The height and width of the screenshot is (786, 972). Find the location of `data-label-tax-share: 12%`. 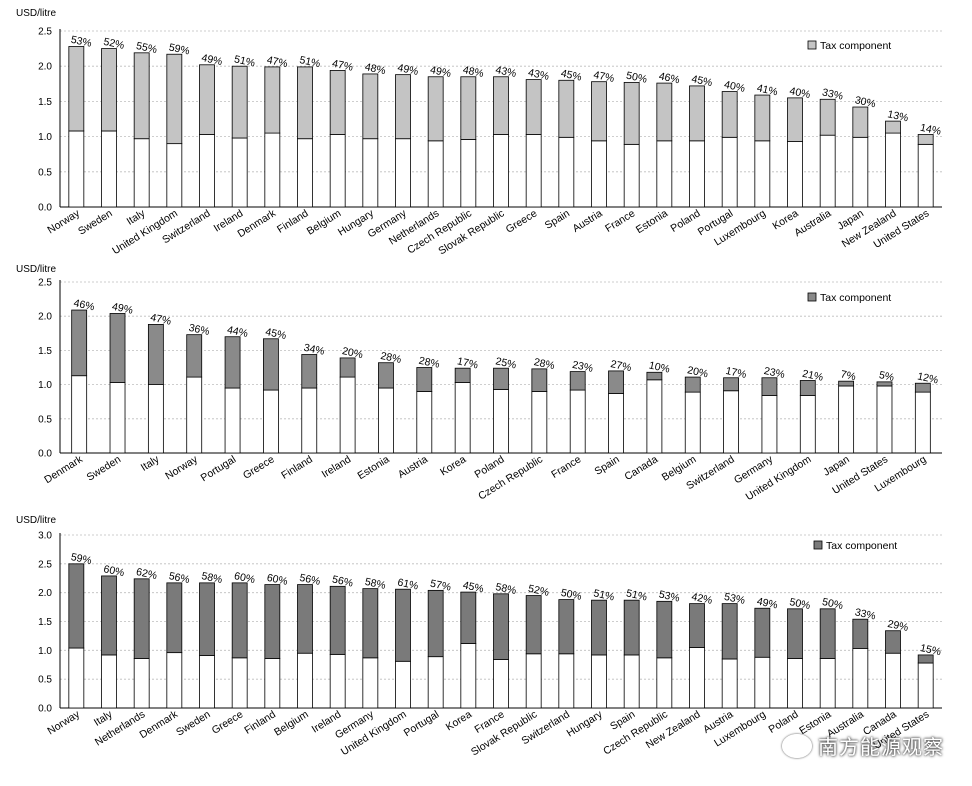

data-label-tax-share: 12% is located at coordinates (927, 378).